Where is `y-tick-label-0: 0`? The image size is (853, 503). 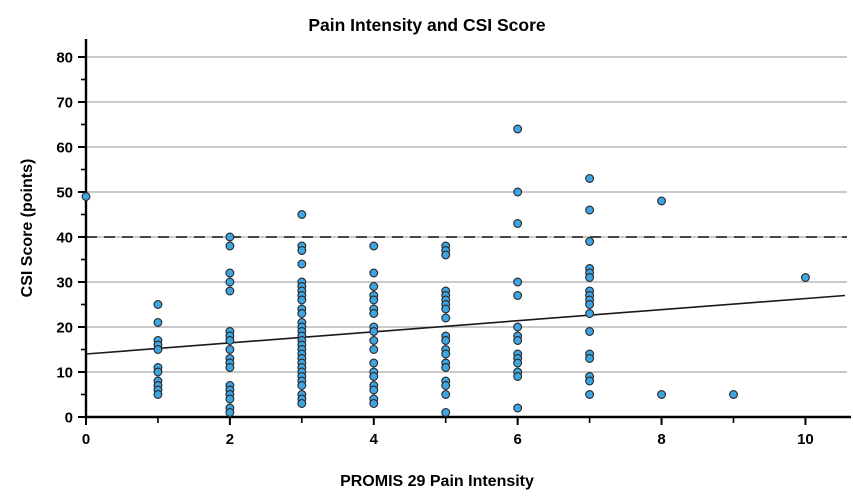 y-tick-label-0: 0 is located at coordinates (69, 418).